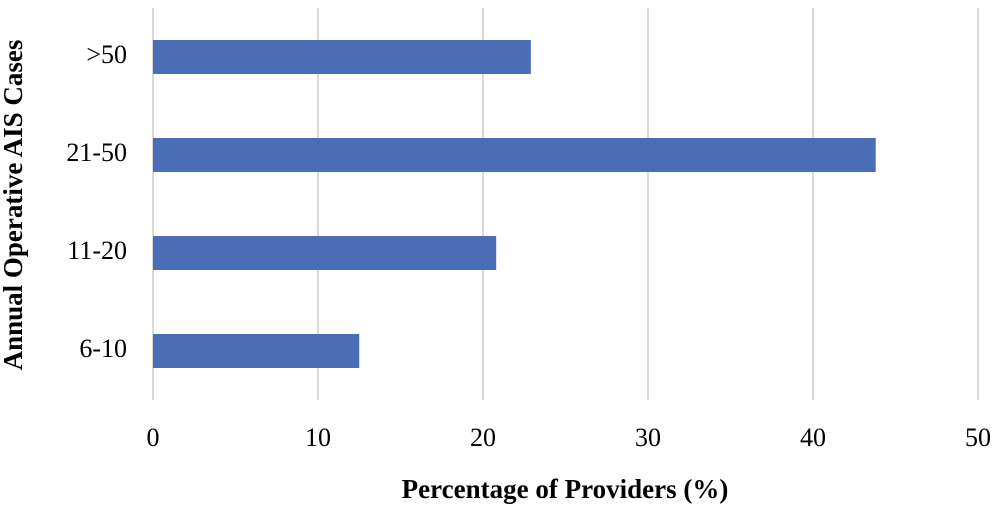  What do you see at coordinates (813, 437) in the screenshot?
I see `x-tick-label: 40` at bounding box center [813, 437].